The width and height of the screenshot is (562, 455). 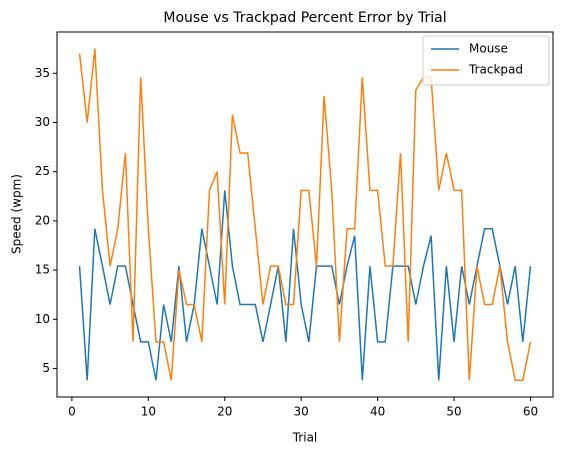 What do you see at coordinates (42, 319) in the screenshot?
I see `y-tick-label: 10` at bounding box center [42, 319].